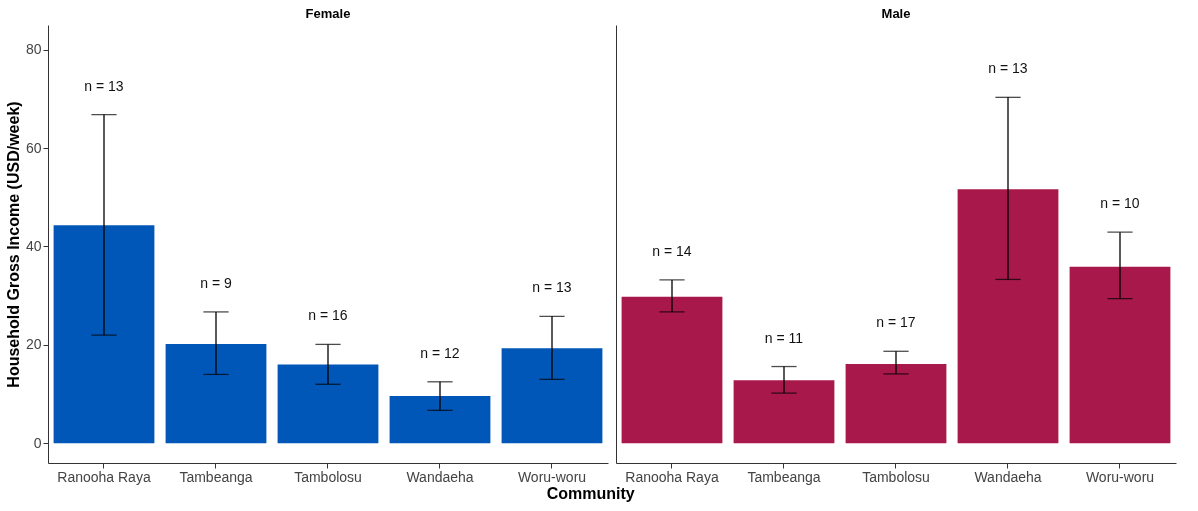 The image size is (1198, 511). Describe the element at coordinates (13, 244) in the screenshot. I see `y-axis-title: Household Gross Income (USD/week)` at that location.